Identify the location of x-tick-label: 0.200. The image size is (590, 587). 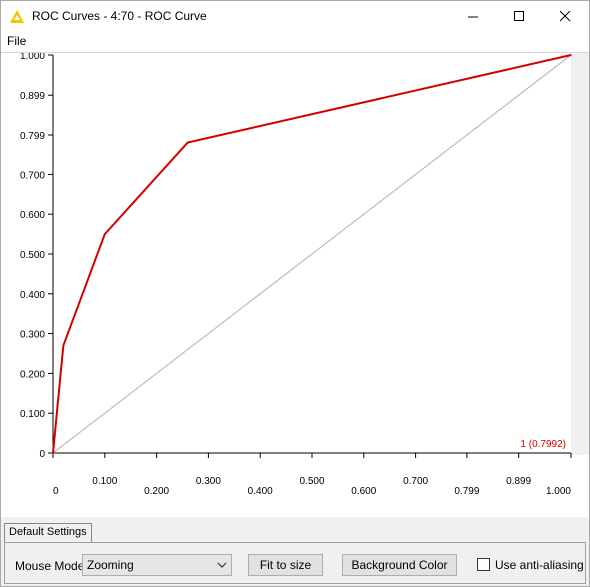
(156, 491).